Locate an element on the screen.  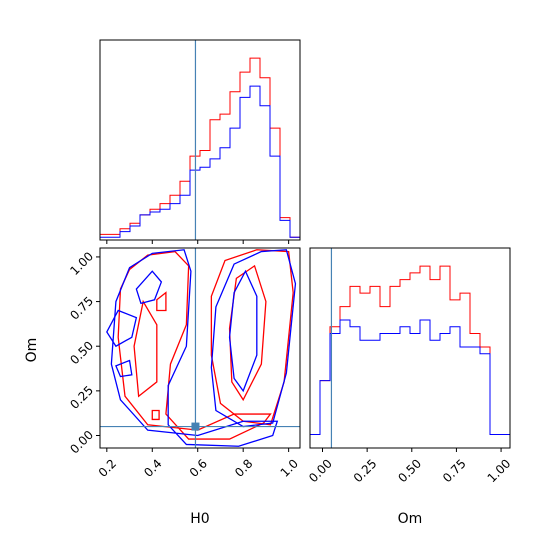
joint-y-tick-label: 0.75 is located at coordinates (81, 308).